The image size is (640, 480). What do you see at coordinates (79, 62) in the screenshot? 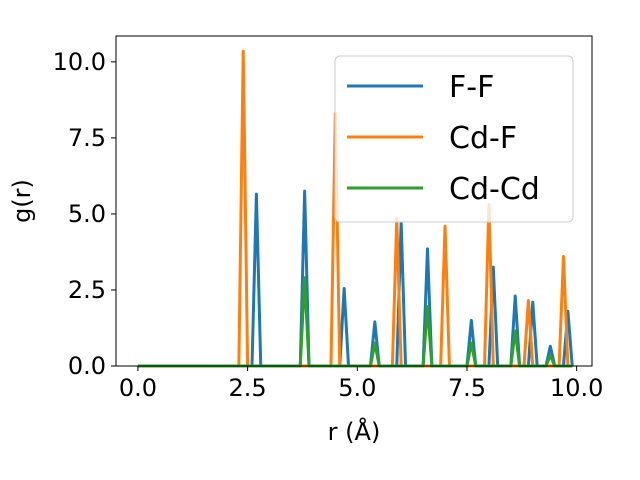
I see `y-tick-label: 10.0` at bounding box center [79, 62].